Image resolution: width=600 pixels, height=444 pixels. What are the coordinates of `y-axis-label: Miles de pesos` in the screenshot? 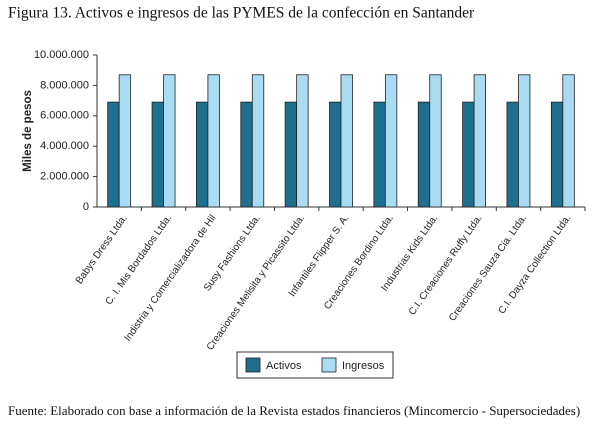 It's located at (28, 131).